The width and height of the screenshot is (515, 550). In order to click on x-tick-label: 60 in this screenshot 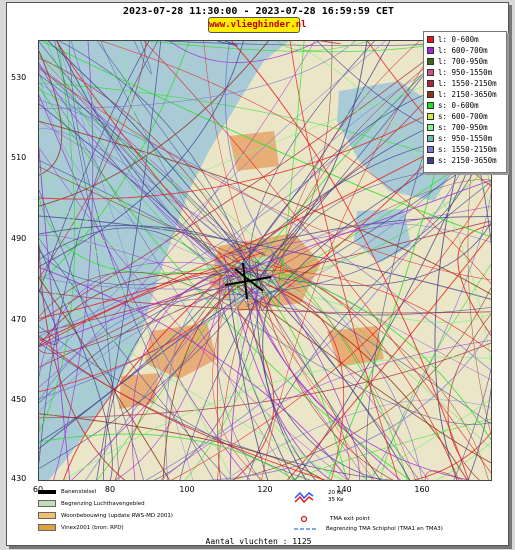, I will do `click(38, 489)`.